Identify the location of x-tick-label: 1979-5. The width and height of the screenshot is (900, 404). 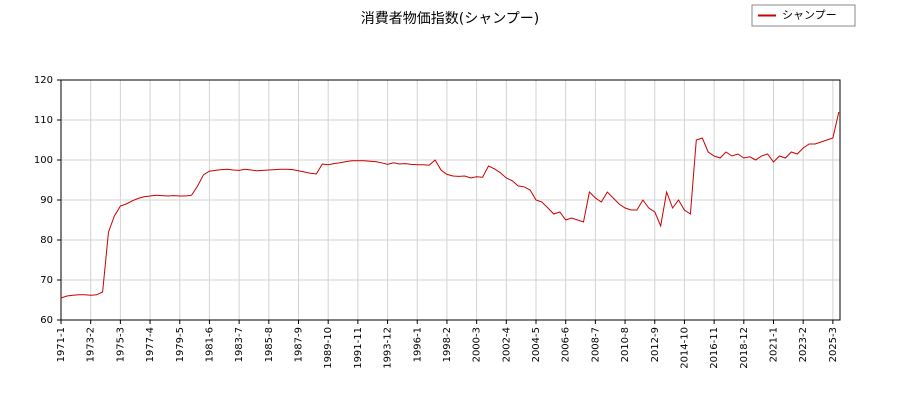
(180, 344).